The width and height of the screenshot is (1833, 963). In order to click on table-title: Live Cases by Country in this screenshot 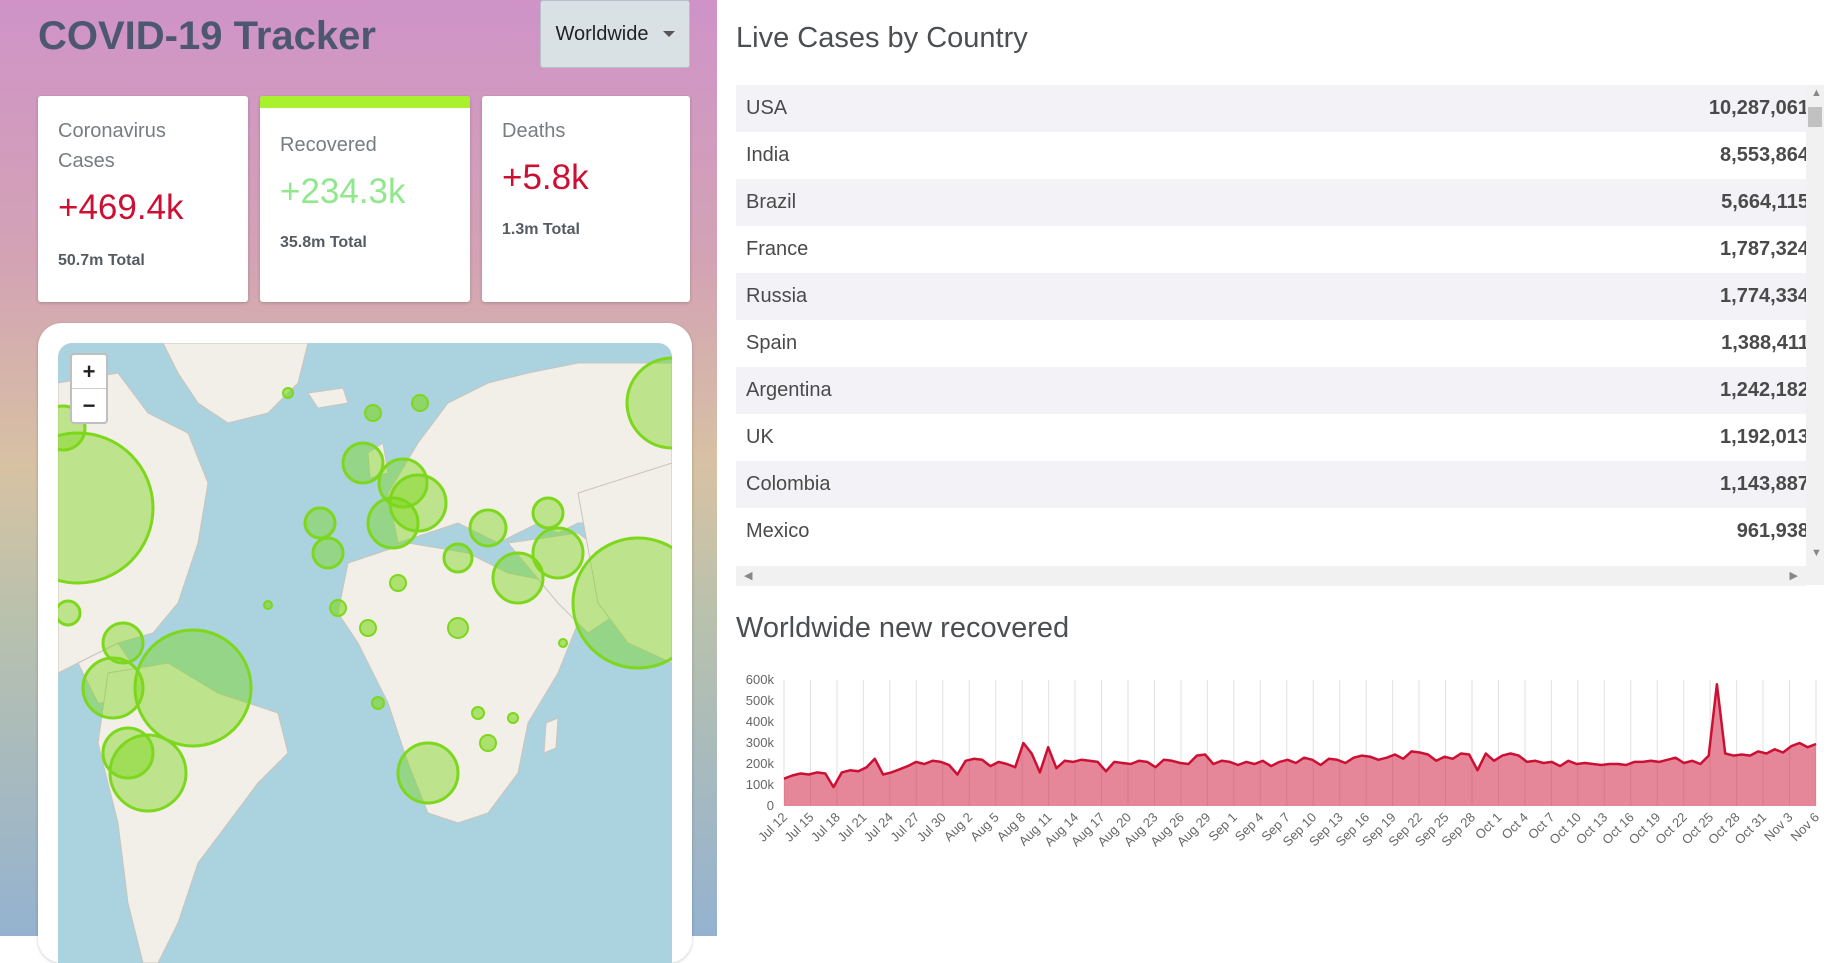, I will do `click(882, 38)`.